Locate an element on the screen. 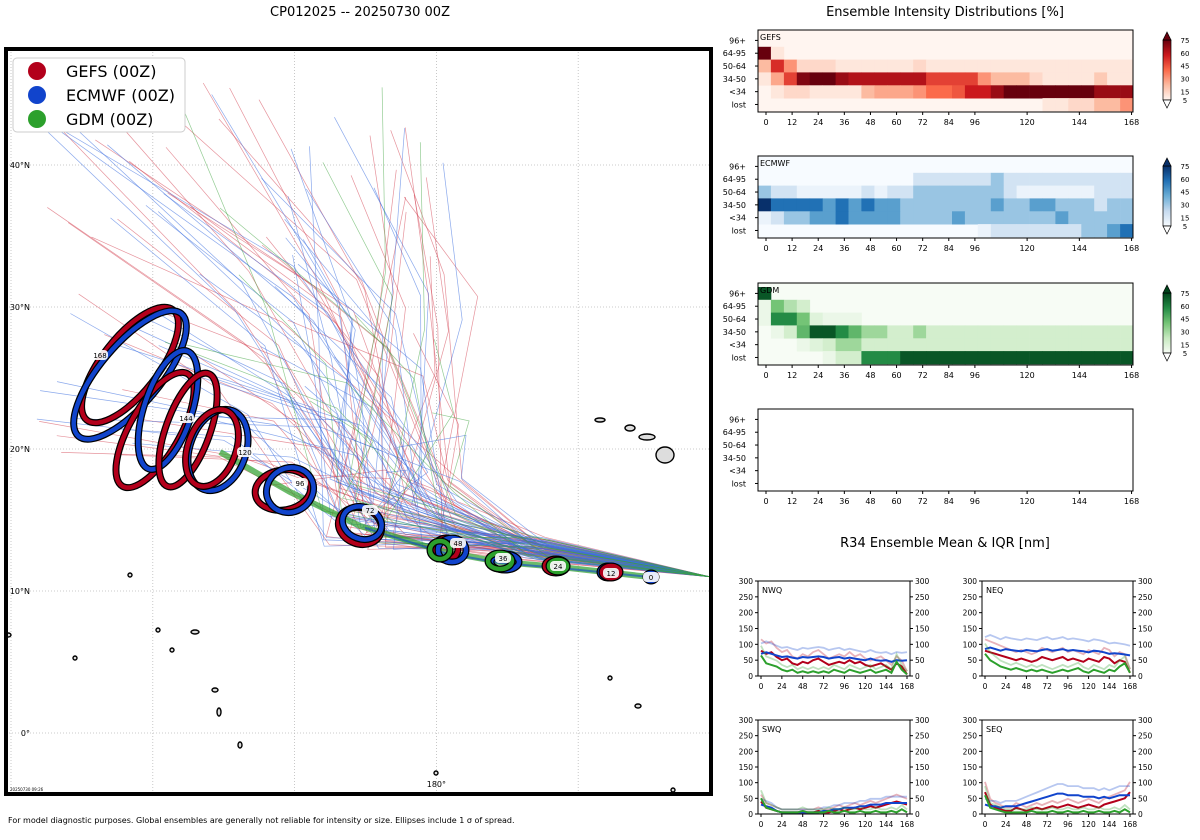  colorbar is located at coordinates (1167, 323).